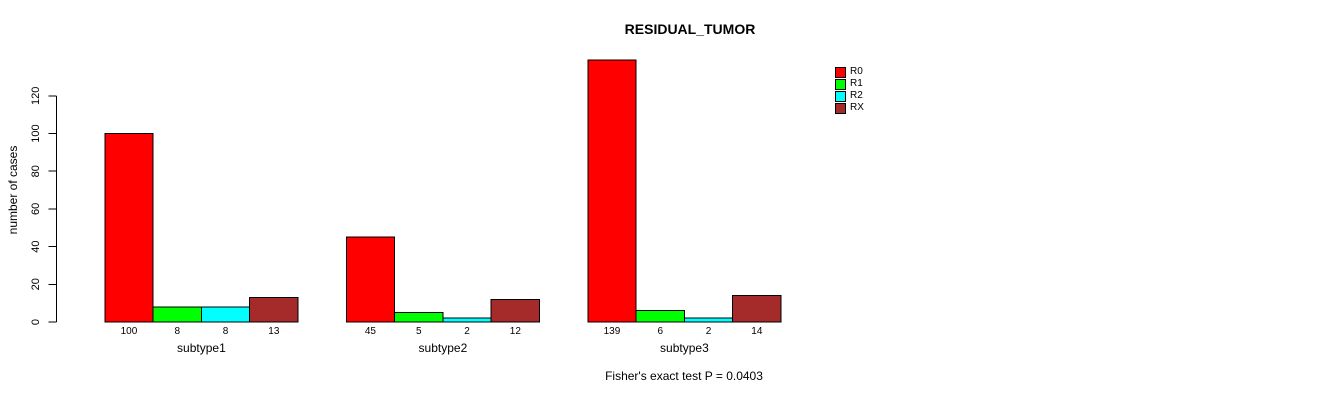  What do you see at coordinates (856, 83) in the screenshot?
I see `legend-label-R1: R1` at bounding box center [856, 83].